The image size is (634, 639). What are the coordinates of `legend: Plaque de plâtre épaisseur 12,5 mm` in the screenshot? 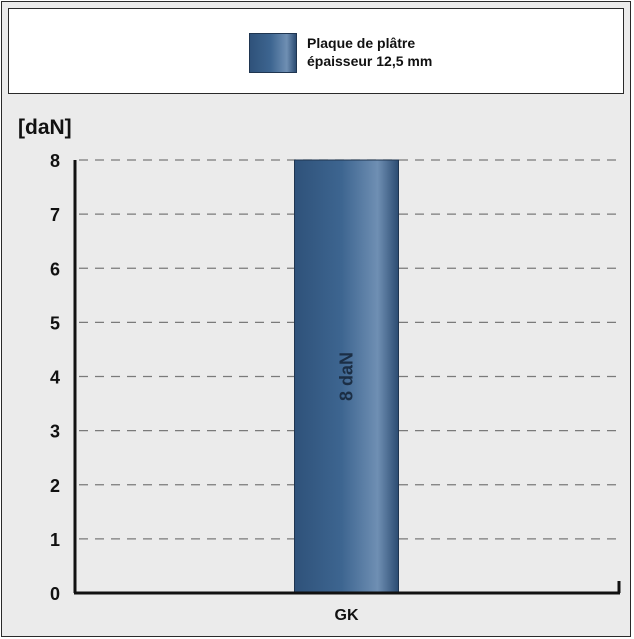 It's located at (316, 51).